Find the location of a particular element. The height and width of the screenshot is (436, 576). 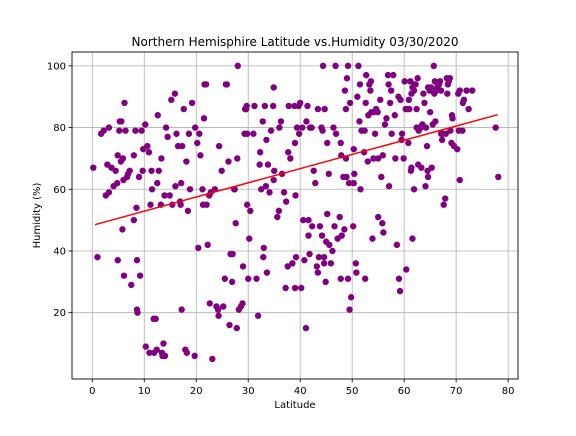

y-axis-label: Humidity (%) is located at coordinates (37, 215).